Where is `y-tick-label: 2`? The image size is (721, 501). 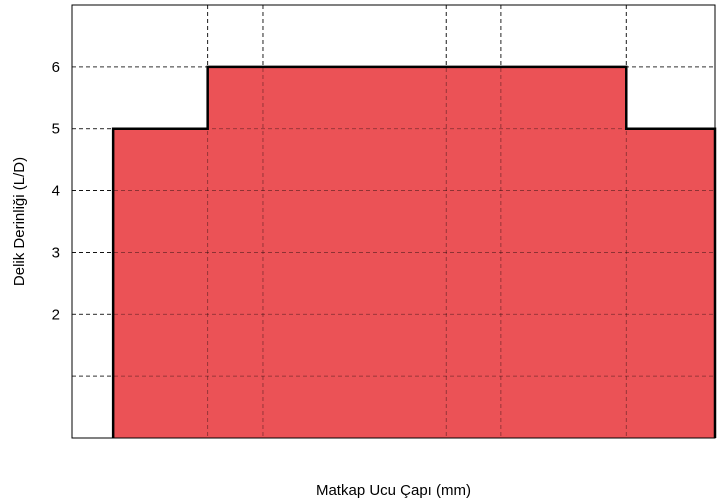 y-tick-label: 2 is located at coordinates (56, 314).